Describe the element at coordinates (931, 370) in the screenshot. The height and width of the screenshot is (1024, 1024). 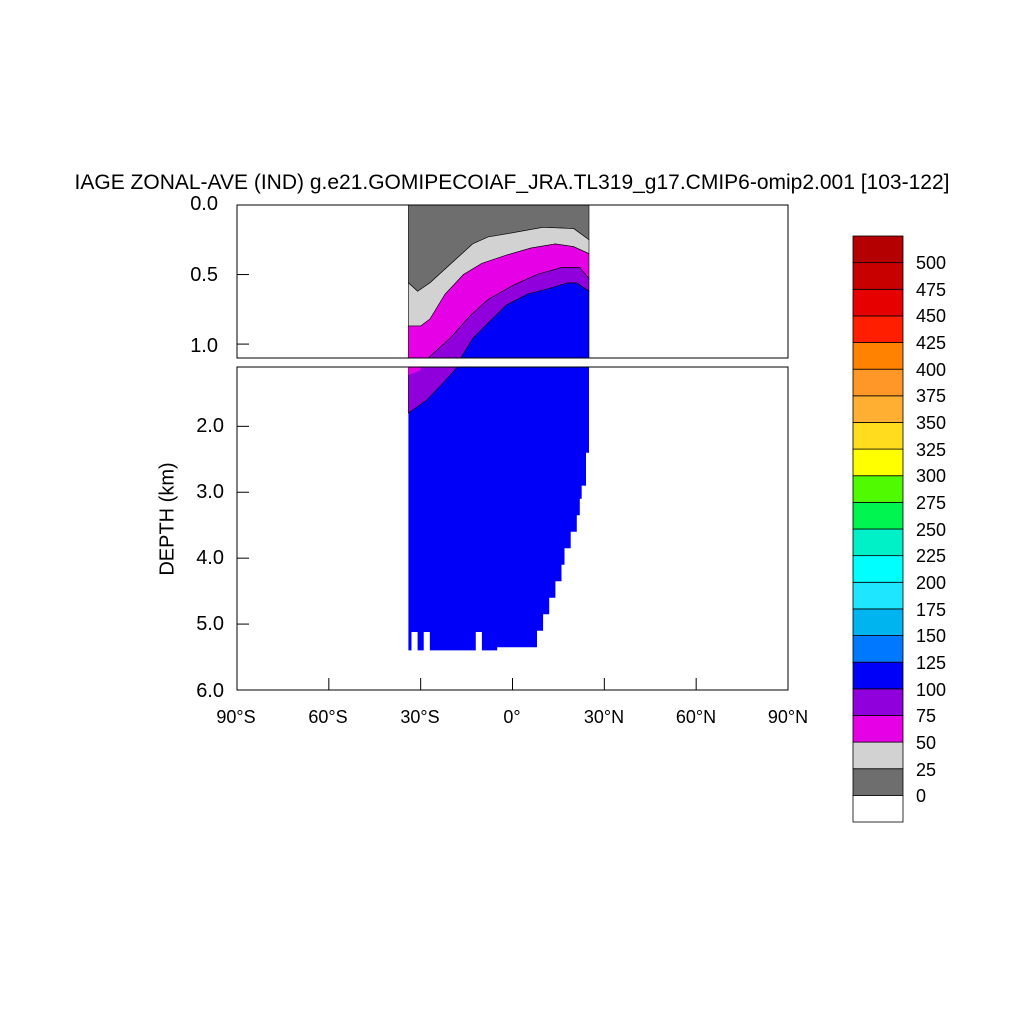
I see `colorbar-label-400: 400` at that location.